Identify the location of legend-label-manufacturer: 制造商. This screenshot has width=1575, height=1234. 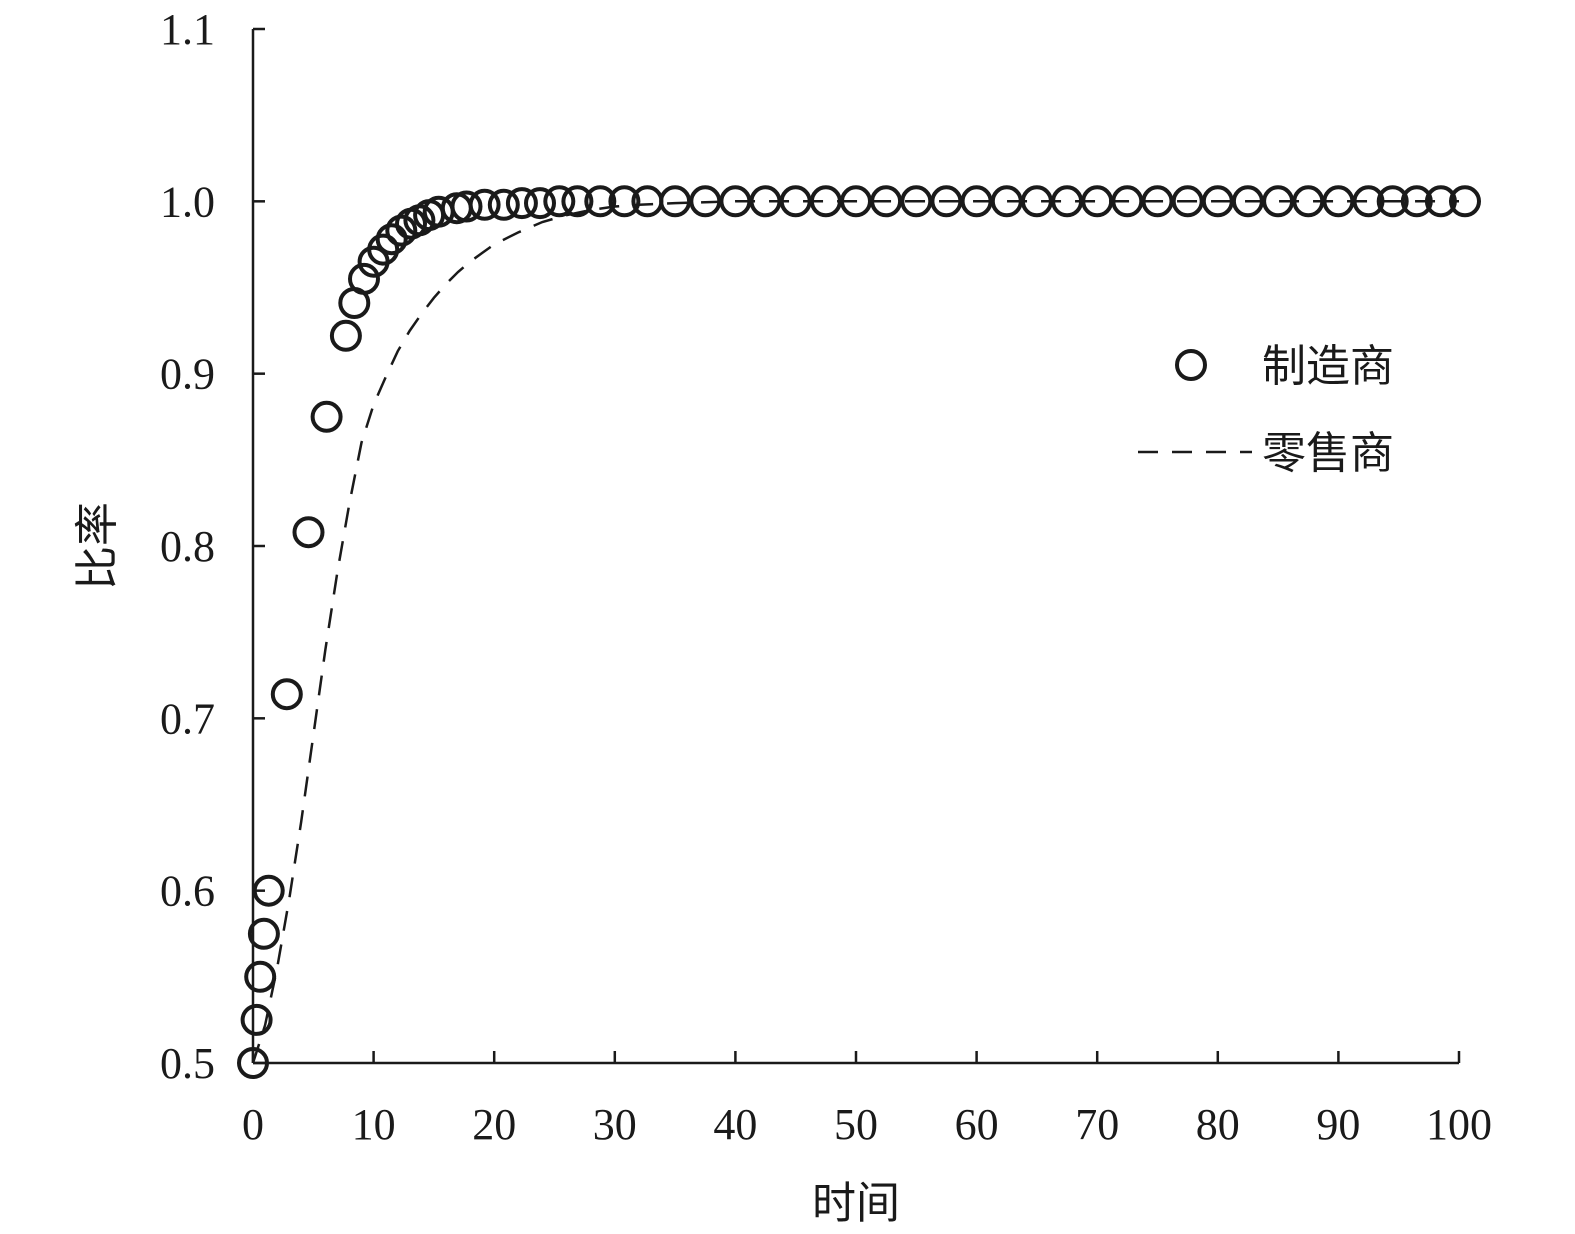
(1328, 366).